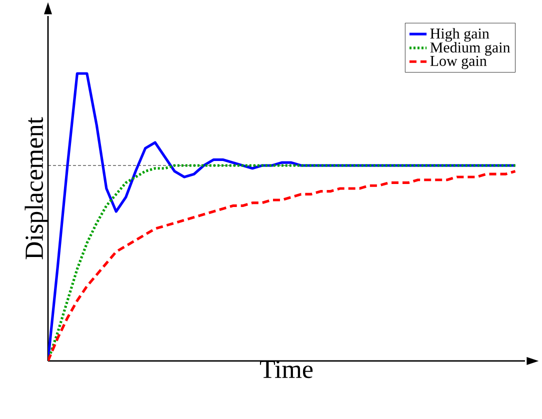  What do you see at coordinates (470, 49) in the screenshot?
I see `legend-label: Medium gain` at bounding box center [470, 49].